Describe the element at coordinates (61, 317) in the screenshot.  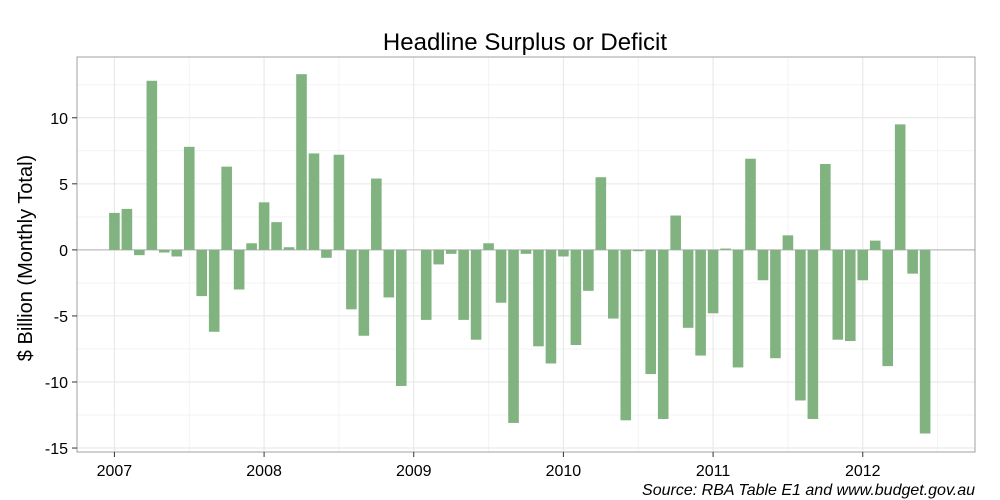
I see `y-tick-label: -5` at that location.